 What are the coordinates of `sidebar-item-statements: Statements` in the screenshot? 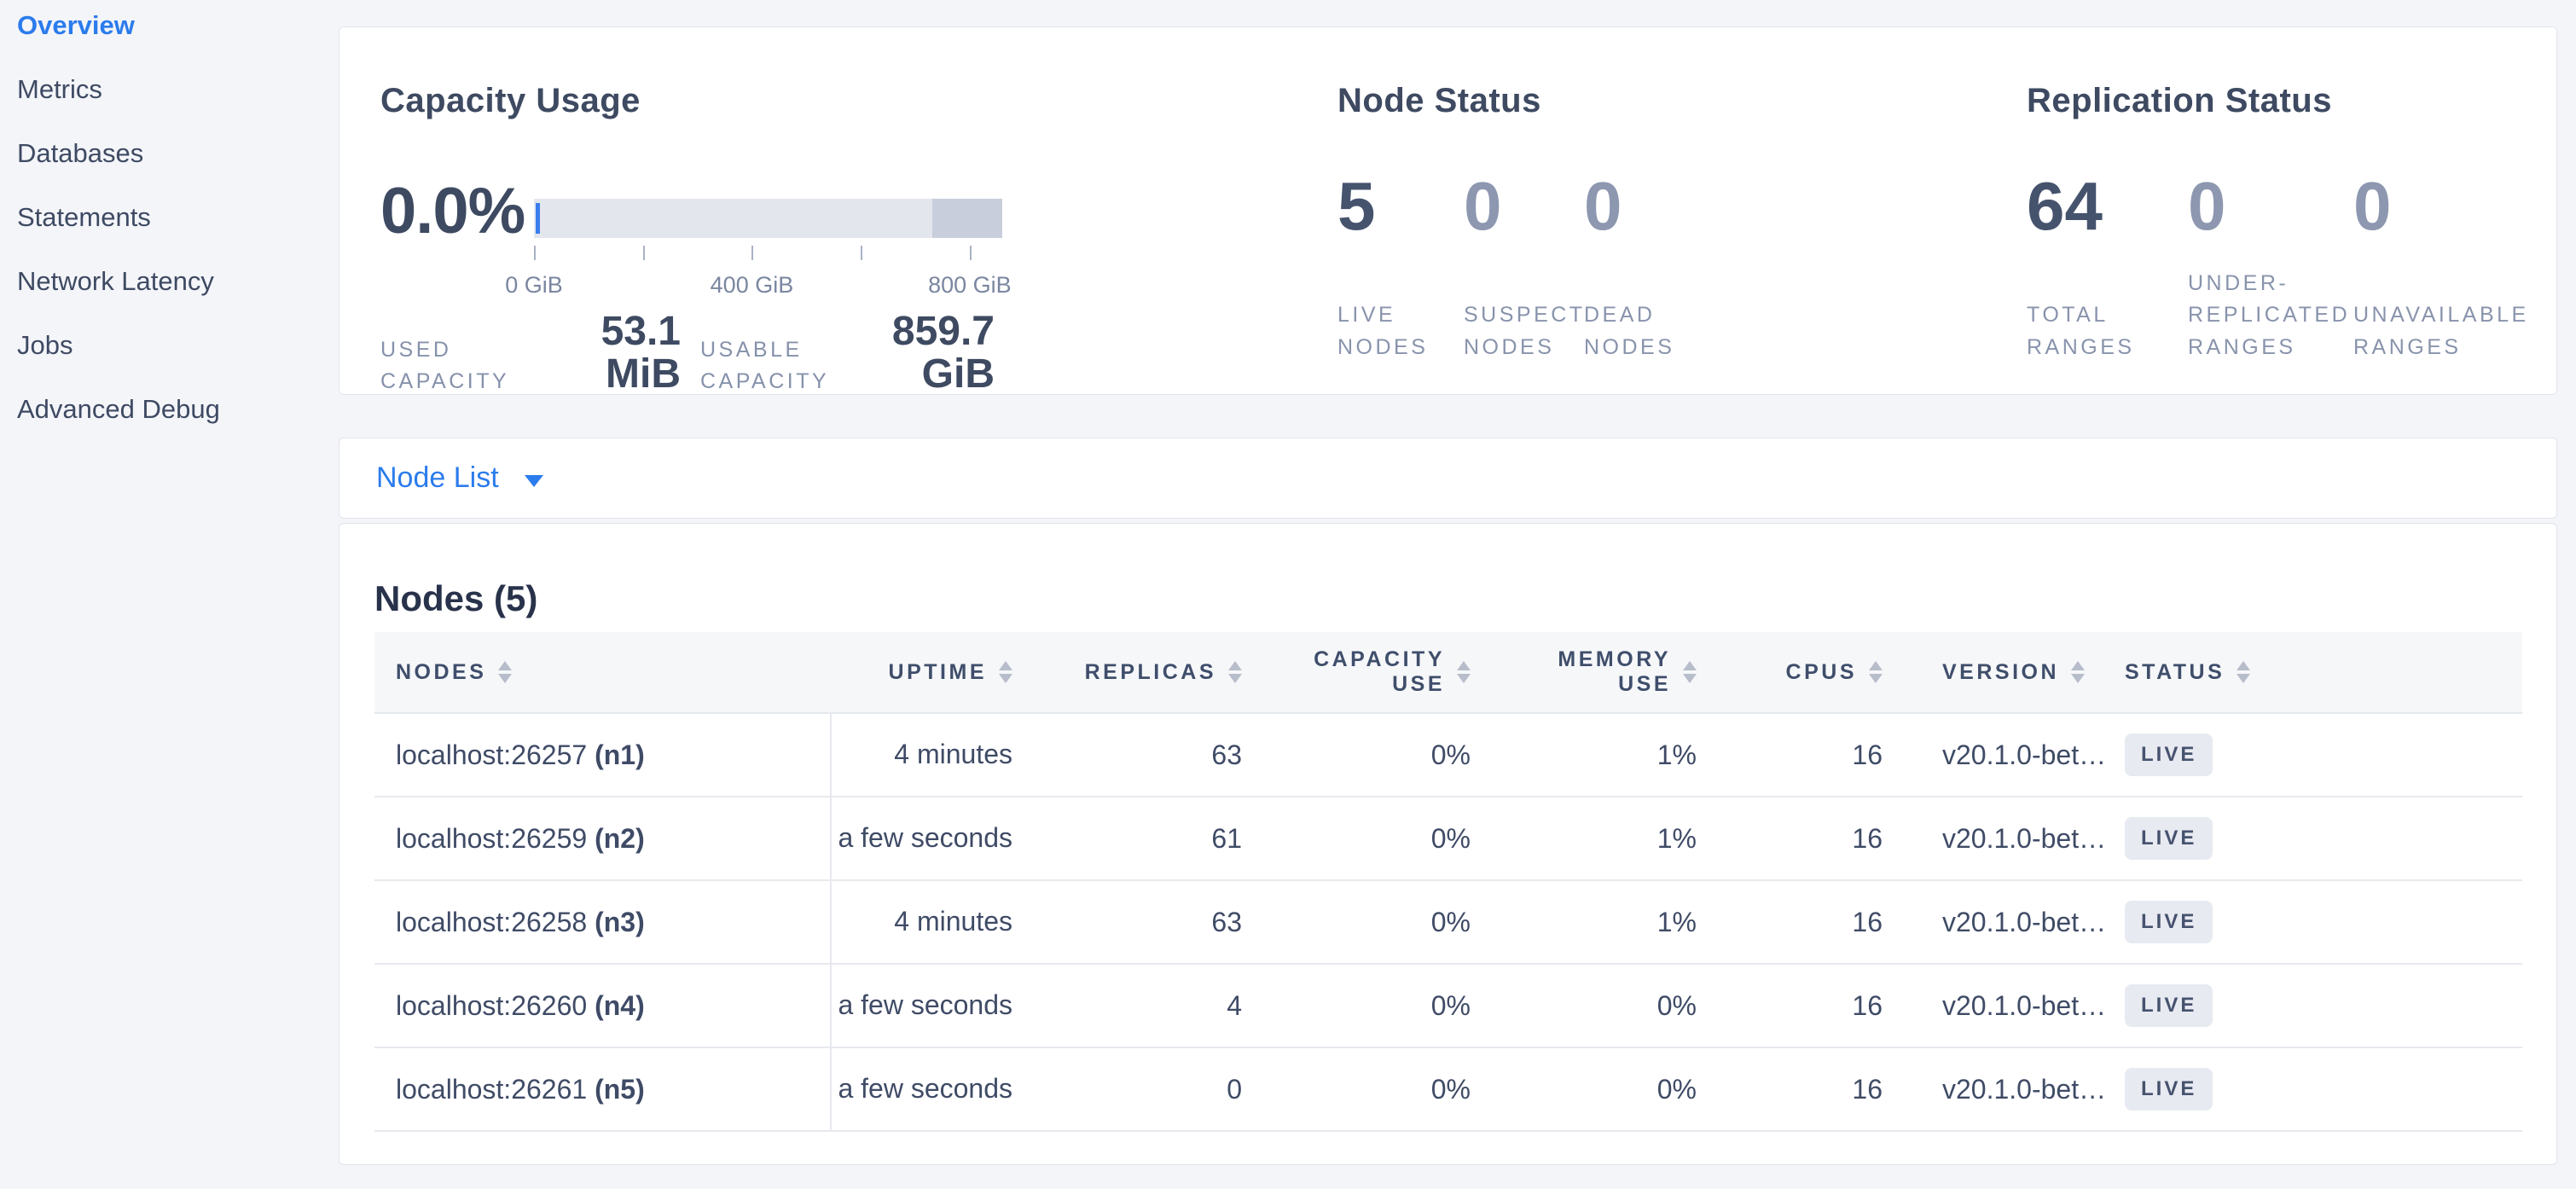 It's located at (84, 216).